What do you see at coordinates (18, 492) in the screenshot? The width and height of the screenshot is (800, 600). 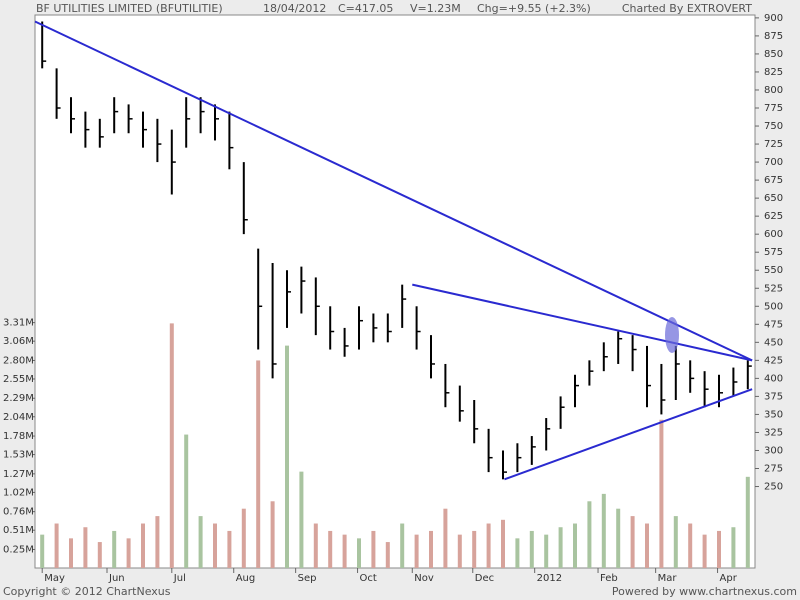 I see `y2-tick-label: 1.02M` at bounding box center [18, 492].